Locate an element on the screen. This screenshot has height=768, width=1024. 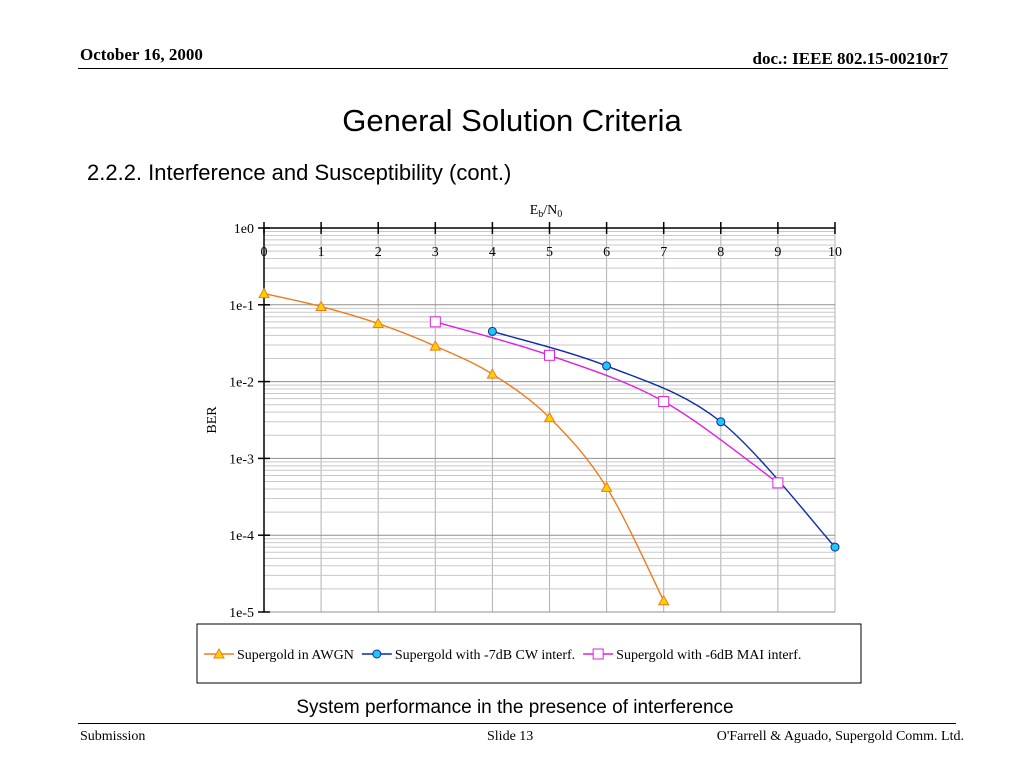
x-tick-label: 7 is located at coordinates (663, 252).